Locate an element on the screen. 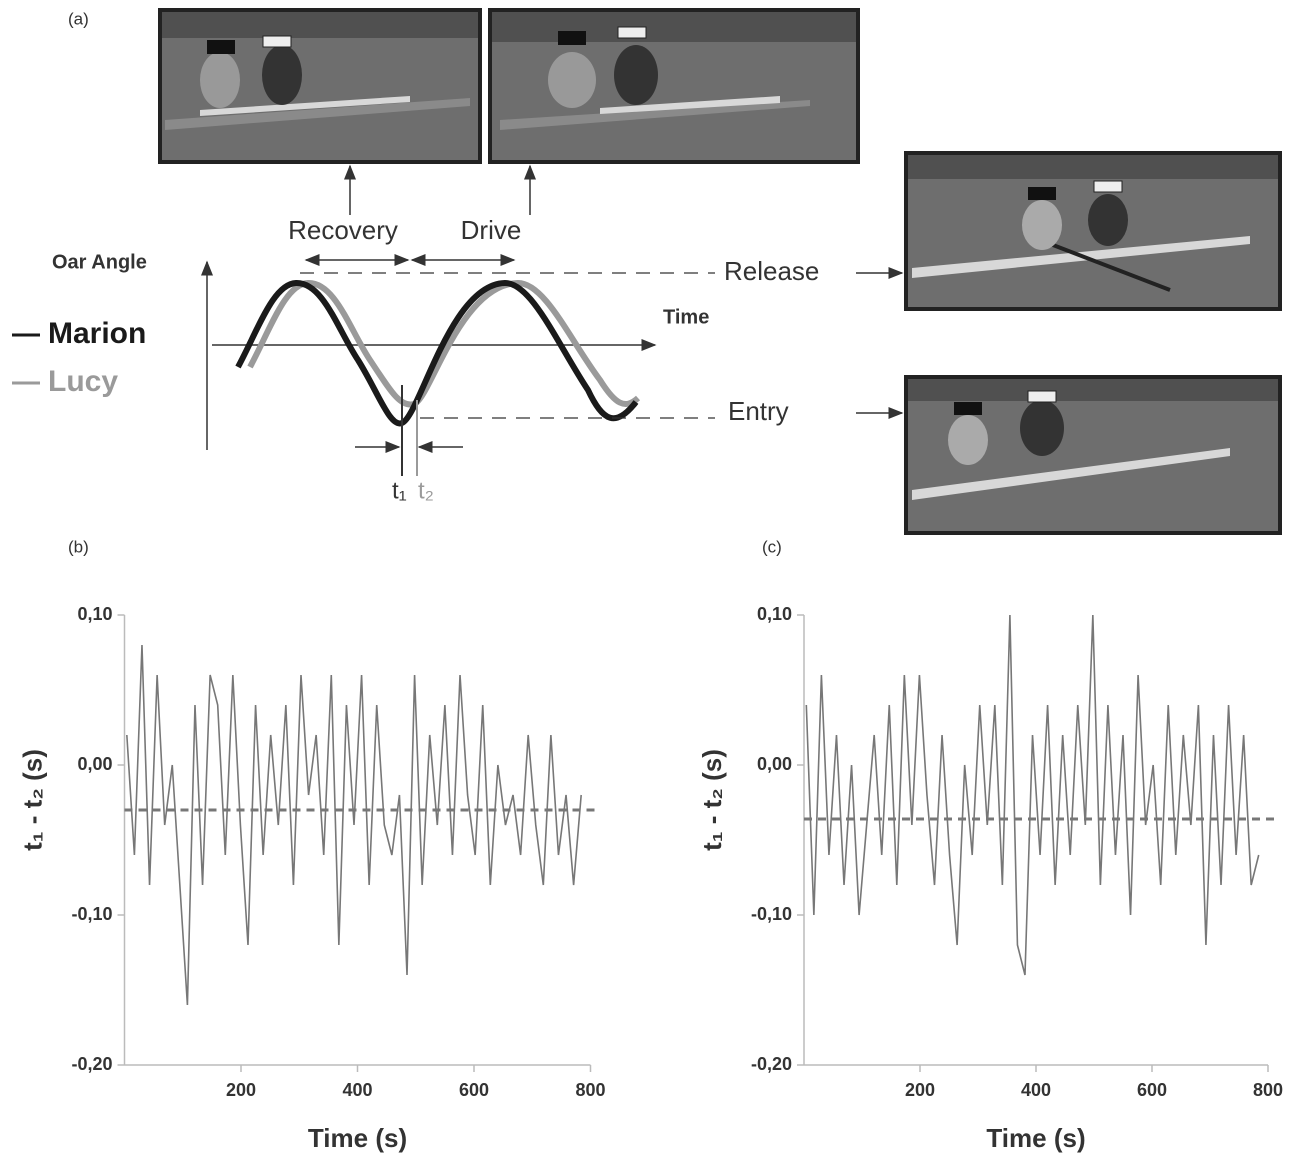  legend-label: Lucy is located at coordinates (83, 381).